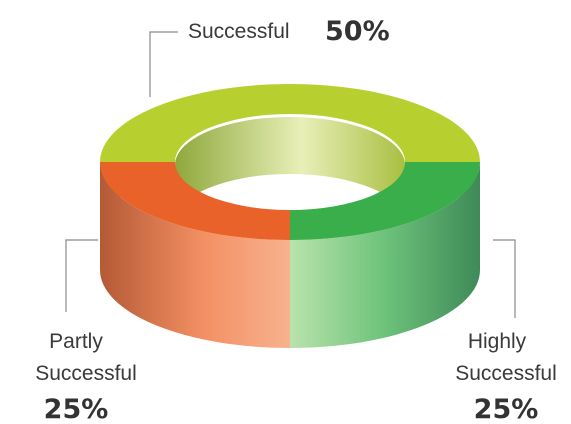 The height and width of the screenshot is (424, 571). I want to click on label-successful-value: 50%, so click(357, 31).